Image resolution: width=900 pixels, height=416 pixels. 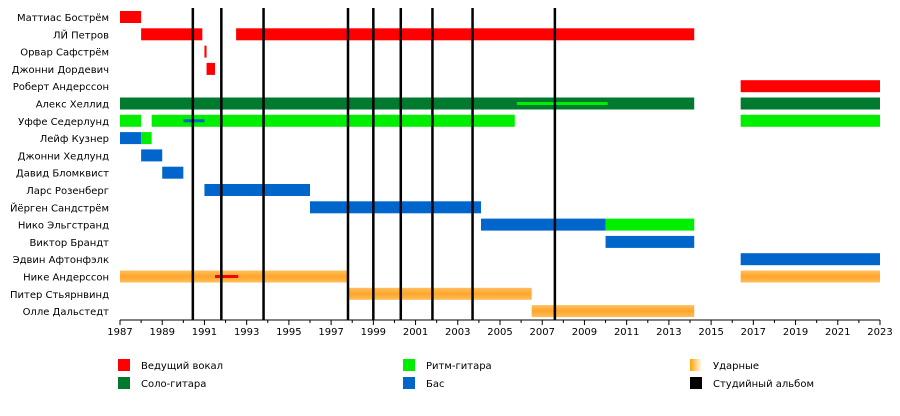 I want to click on x-tick-label: 2015, so click(x=710, y=332).